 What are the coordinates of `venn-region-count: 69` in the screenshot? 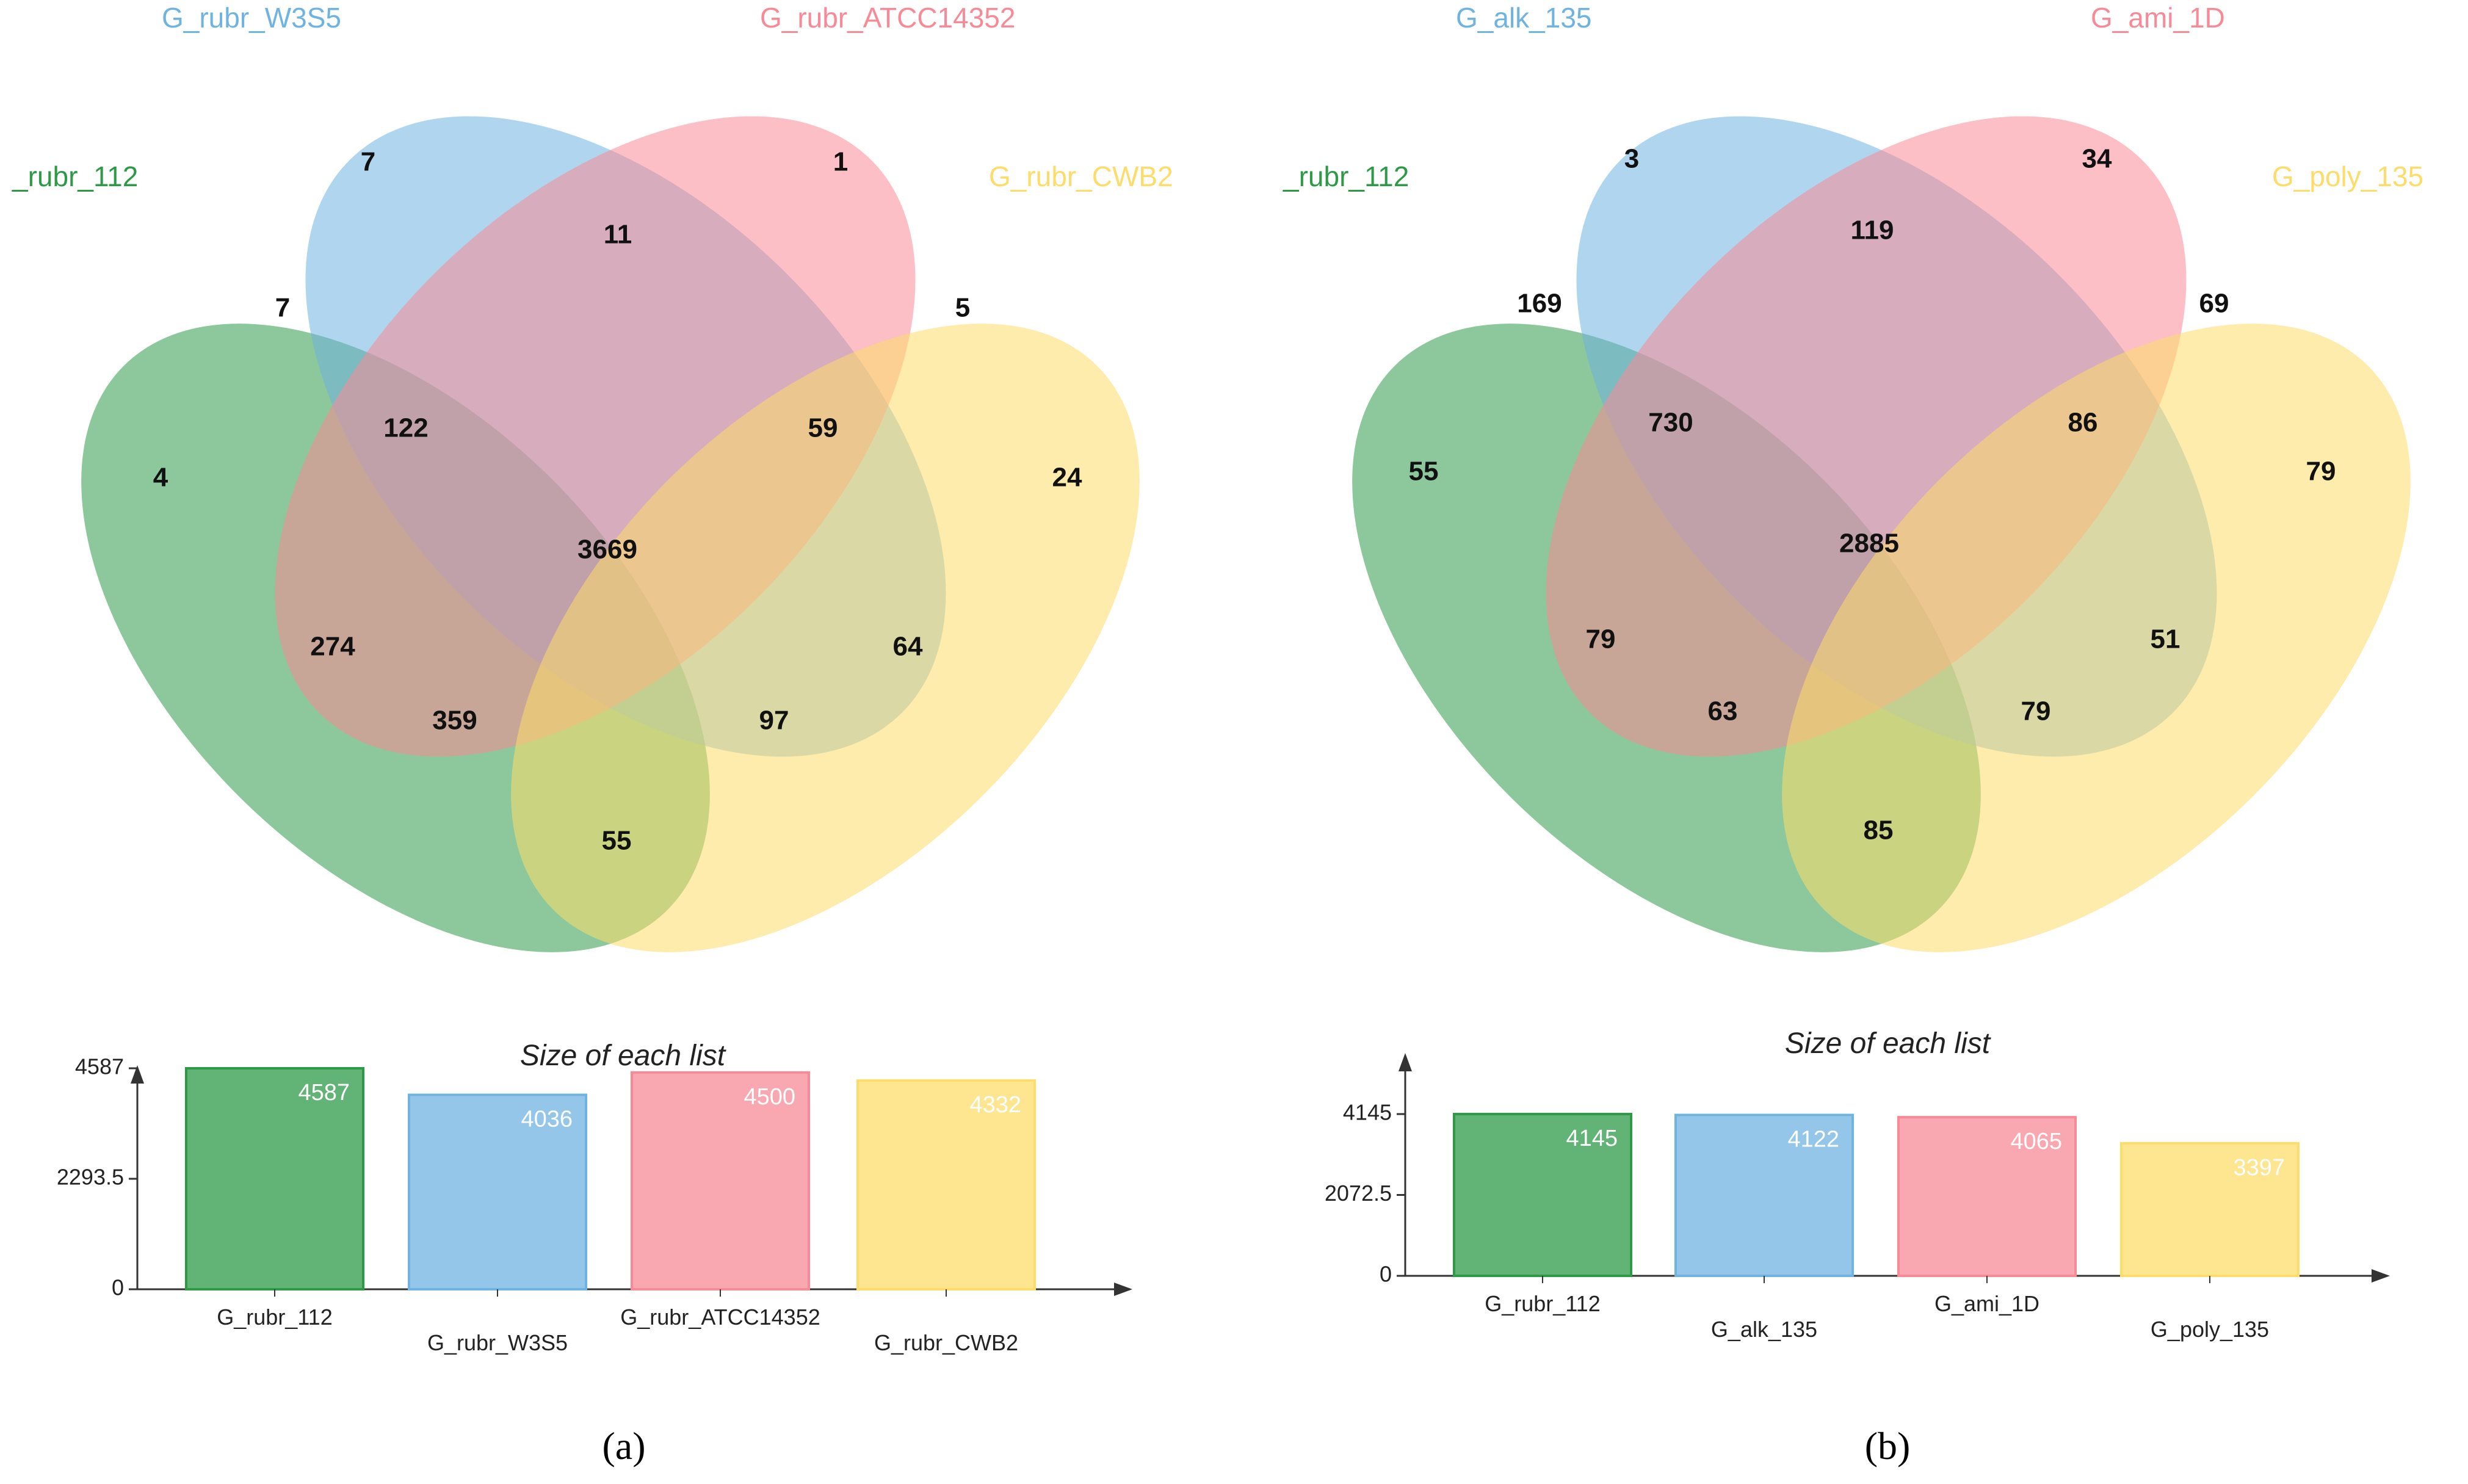 It's located at (2214, 304).